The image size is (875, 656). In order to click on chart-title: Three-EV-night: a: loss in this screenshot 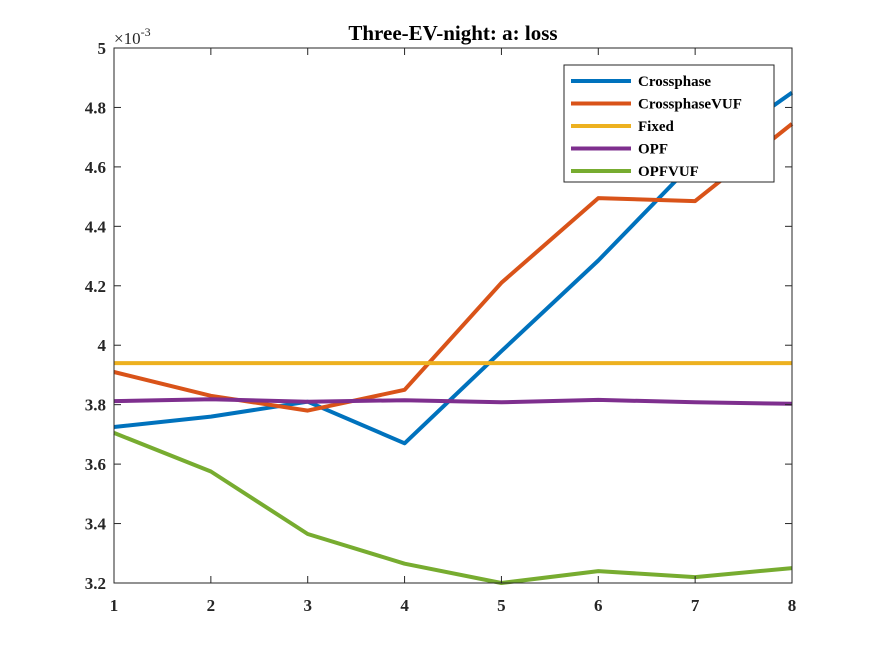, I will do `click(452, 33)`.